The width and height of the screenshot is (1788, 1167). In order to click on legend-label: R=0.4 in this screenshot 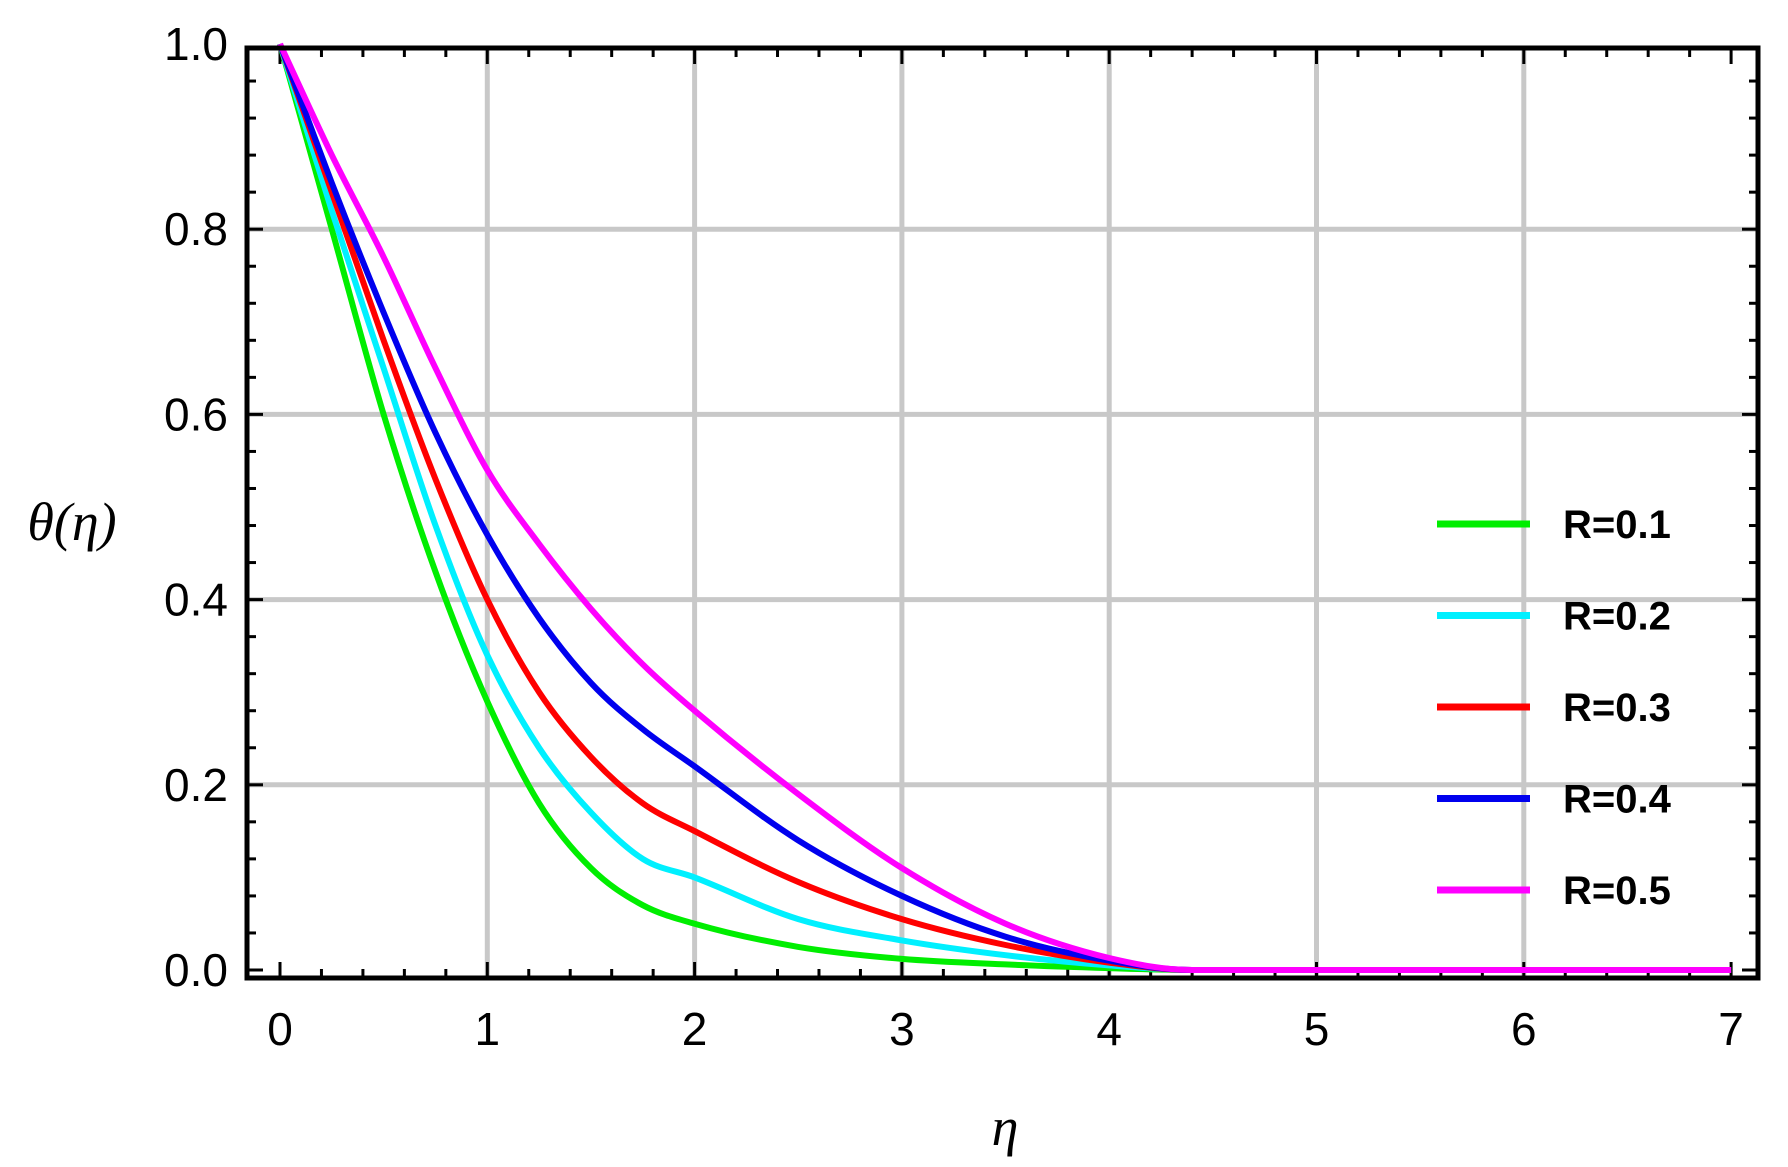, I will do `click(1617, 800)`.